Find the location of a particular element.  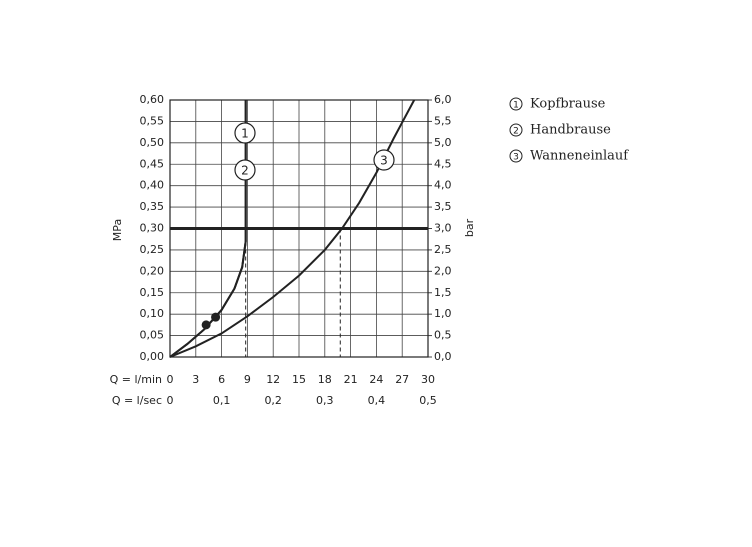

y-tick-label: 0,55 is located at coordinates (152, 120).